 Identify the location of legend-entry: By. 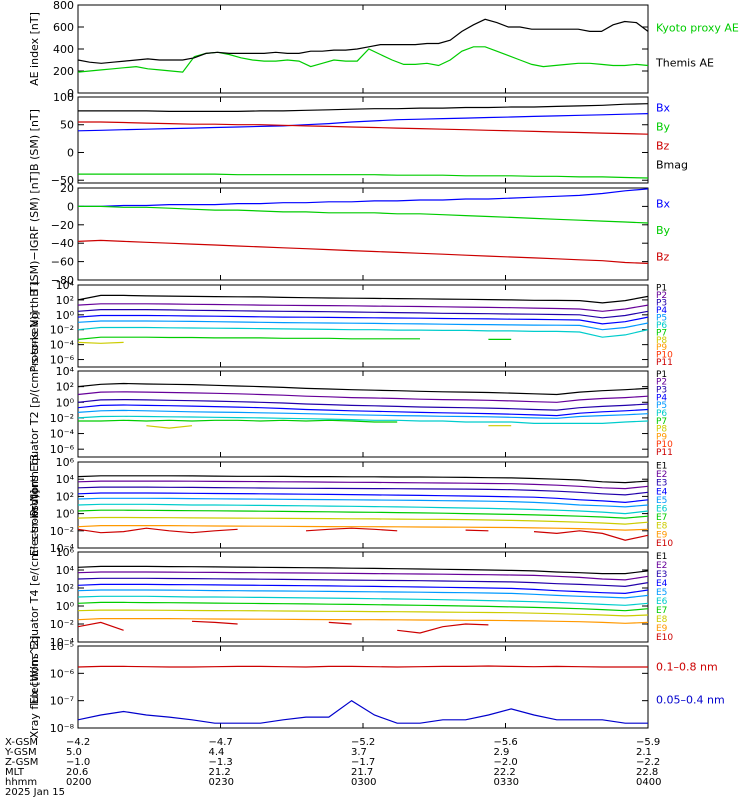
(663, 230).